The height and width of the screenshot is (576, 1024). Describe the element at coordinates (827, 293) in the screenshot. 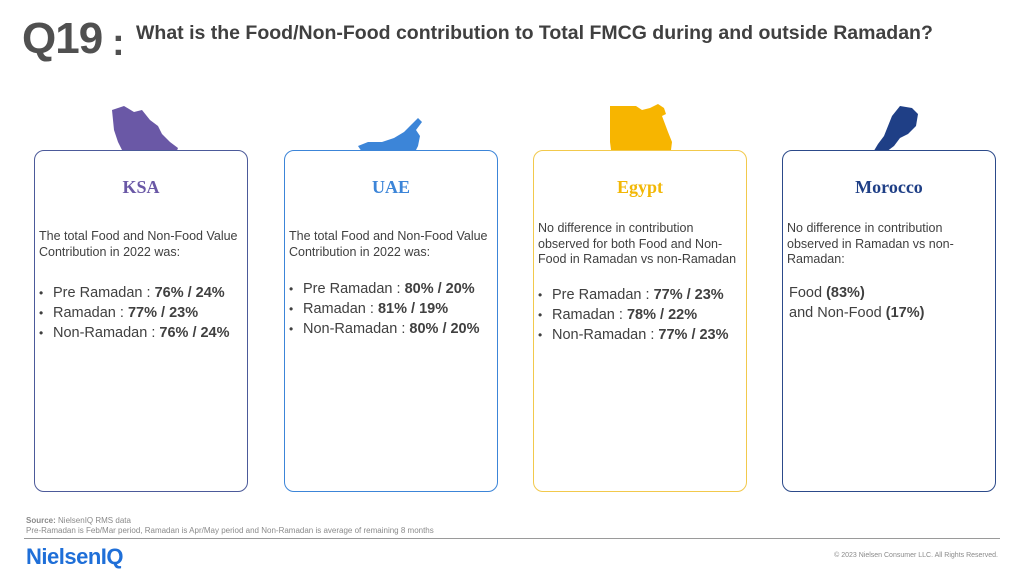

I see `list-item: Food (83%)` at that location.